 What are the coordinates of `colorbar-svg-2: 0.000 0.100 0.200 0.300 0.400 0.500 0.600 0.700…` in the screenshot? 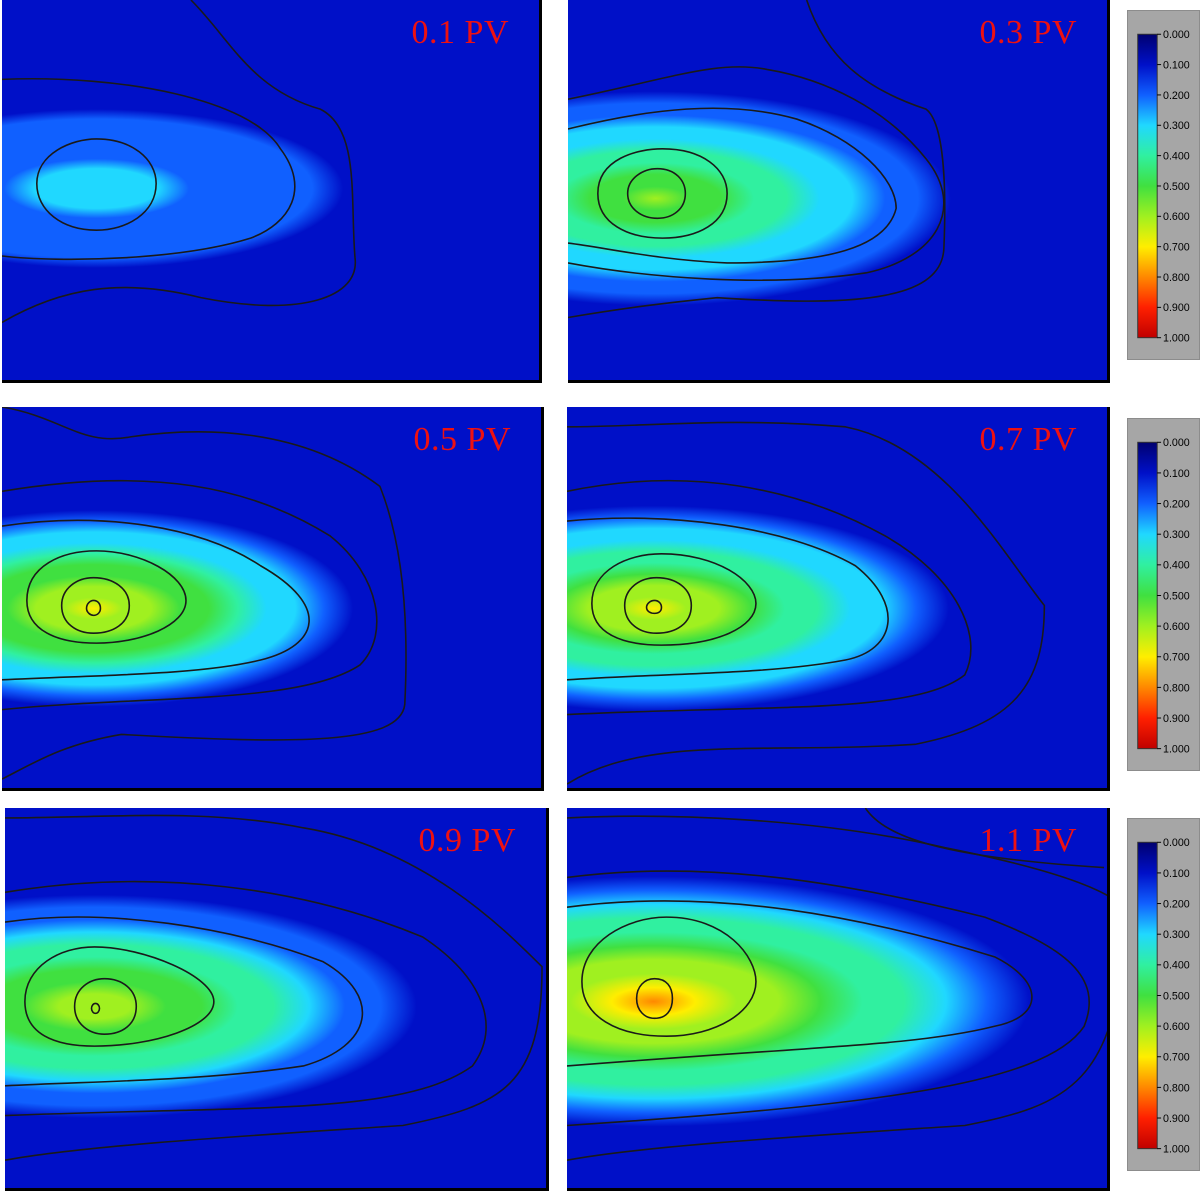 It's located at (1163, 596).